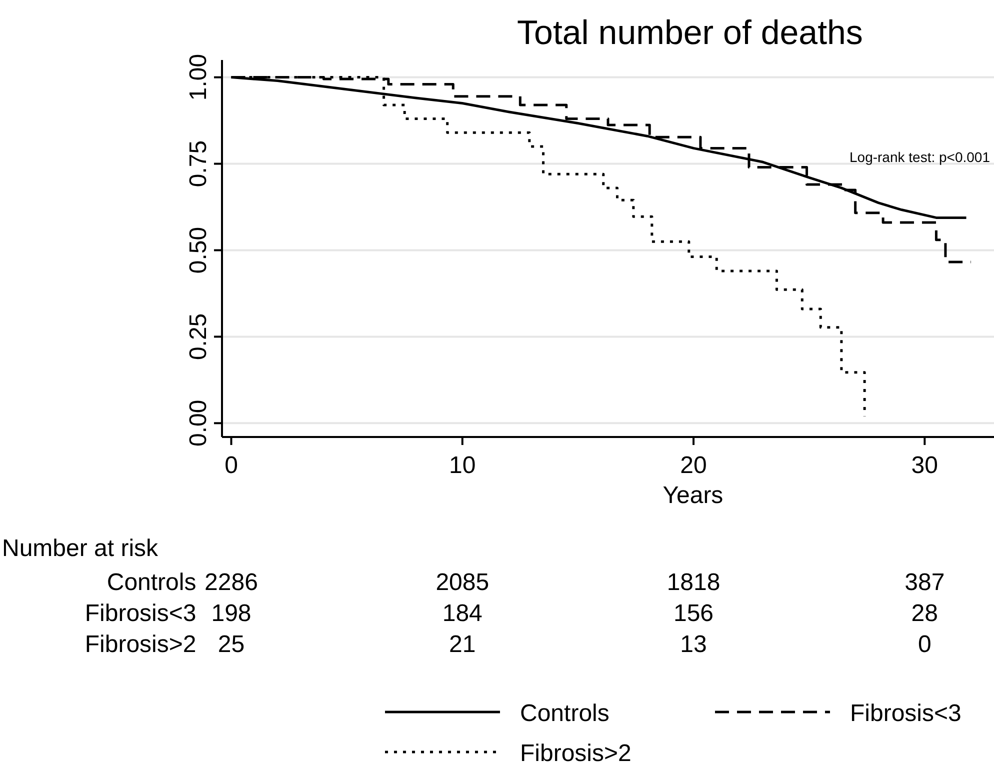 This screenshot has height=766, width=994. Describe the element at coordinates (906, 713) in the screenshot. I see `legend-label: Fibrosis<3` at that location.